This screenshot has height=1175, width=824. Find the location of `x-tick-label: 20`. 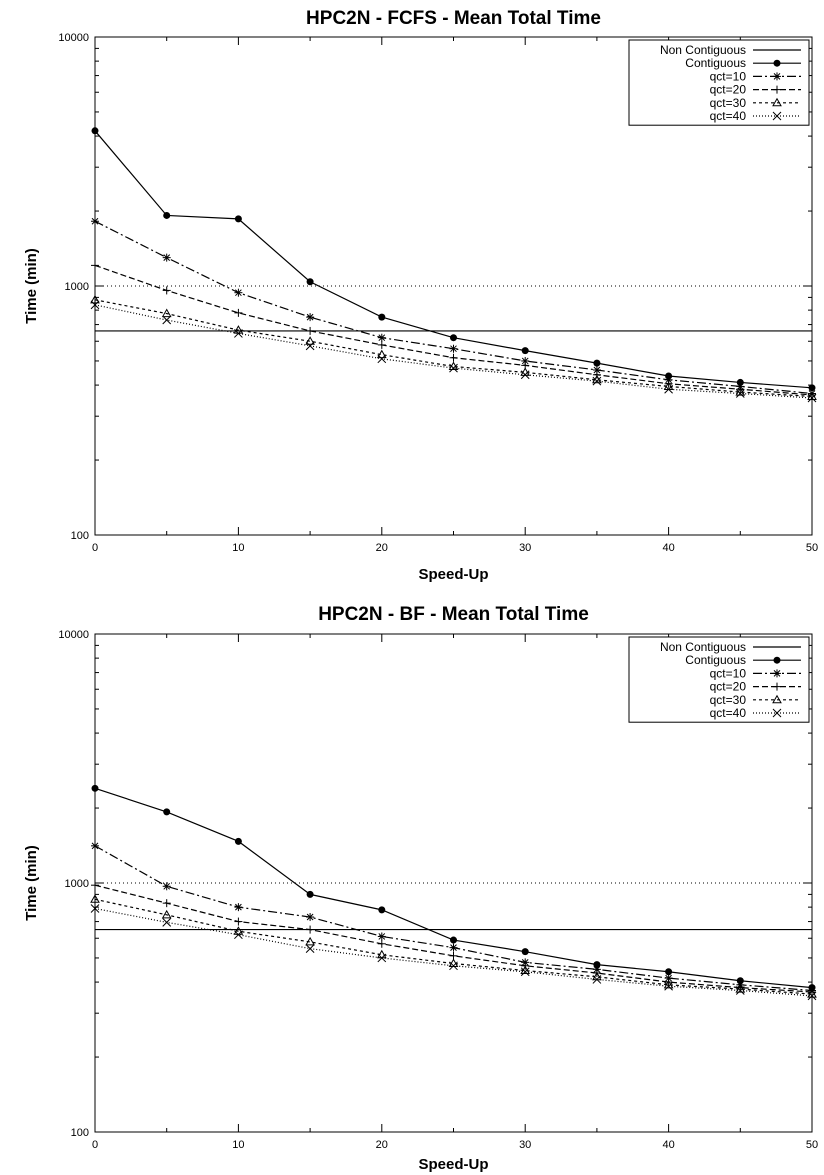

x-tick-label: 20 is located at coordinates (382, 1145).